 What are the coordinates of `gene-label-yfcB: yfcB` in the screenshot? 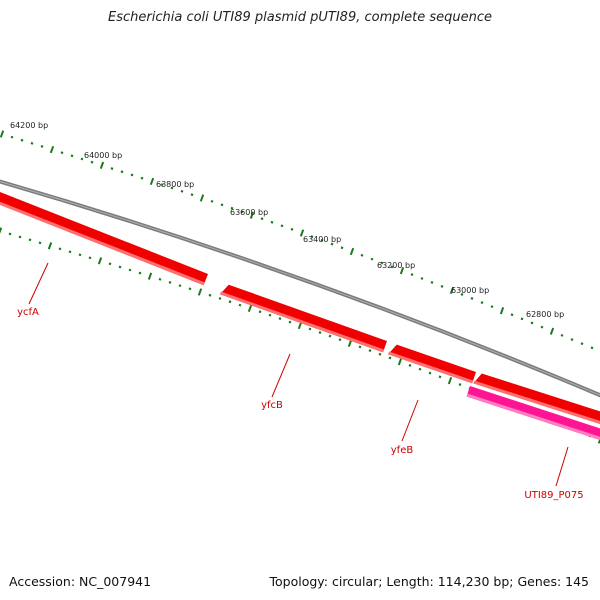 It's located at (272, 405).